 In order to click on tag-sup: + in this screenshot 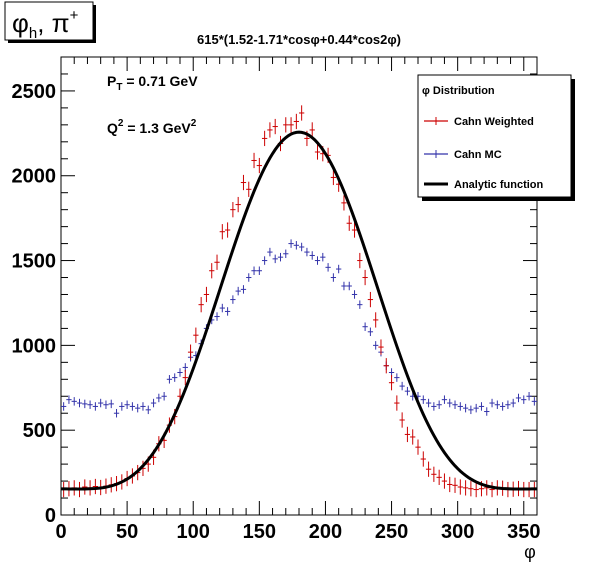, I will do `click(74, 15)`.